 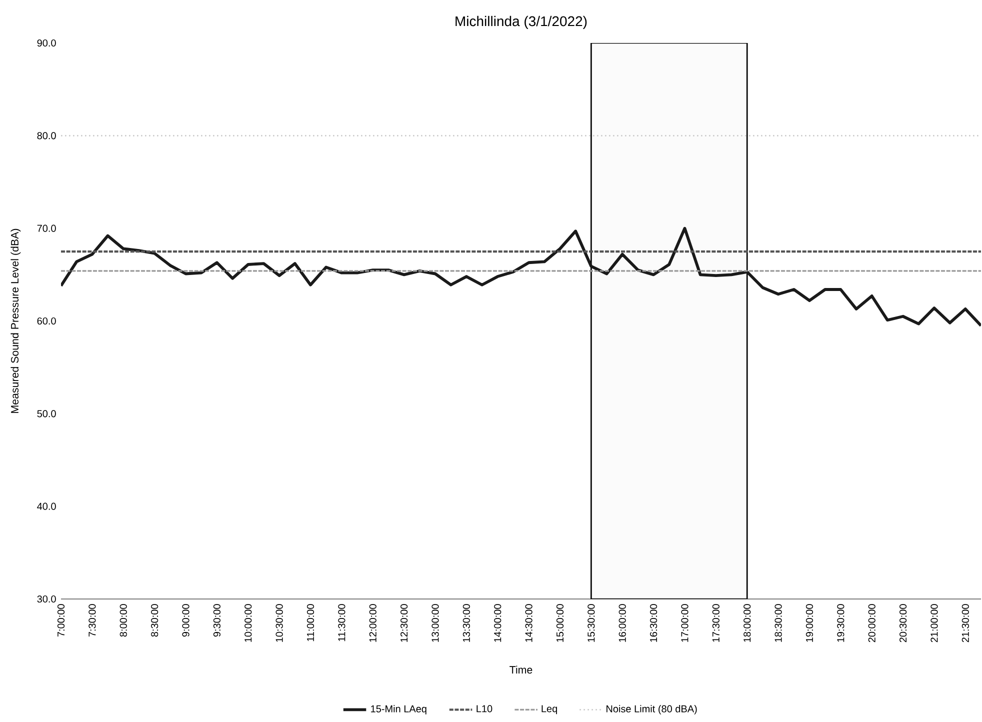 What do you see at coordinates (46, 506) in the screenshot?
I see `y-tick-label: 40.0` at bounding box center [46, 506].